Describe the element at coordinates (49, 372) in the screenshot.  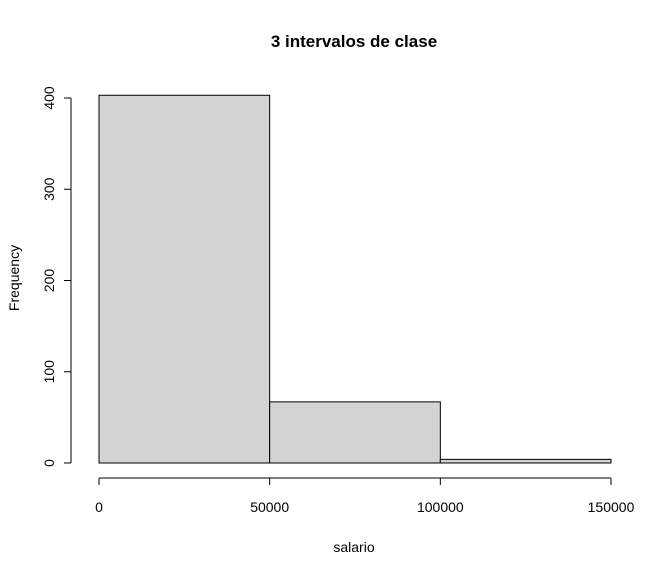
I see `y-tick-label: 100` at that location.